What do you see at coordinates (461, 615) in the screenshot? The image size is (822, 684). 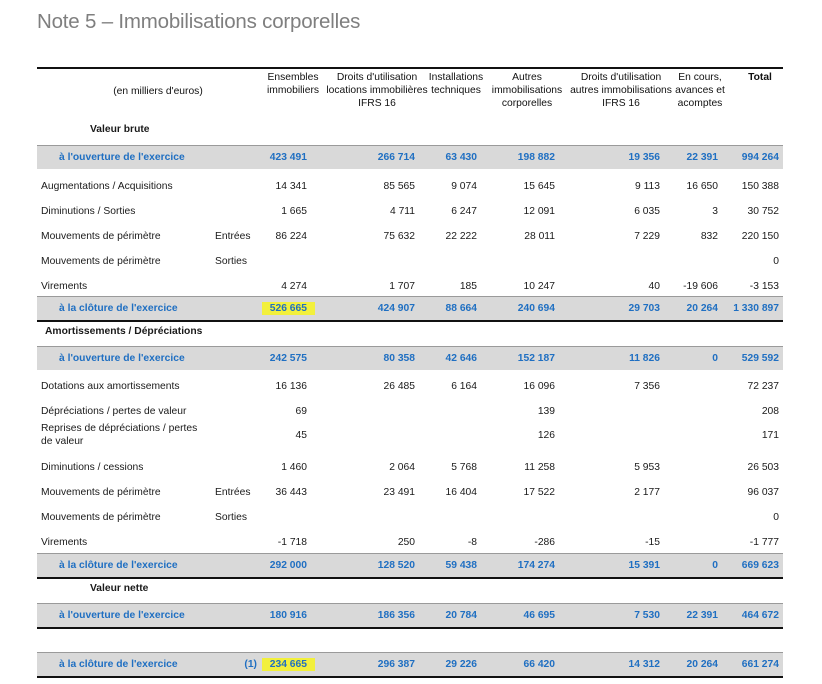 I see `value-cell: 20 784` at bounding box center [461, 615].